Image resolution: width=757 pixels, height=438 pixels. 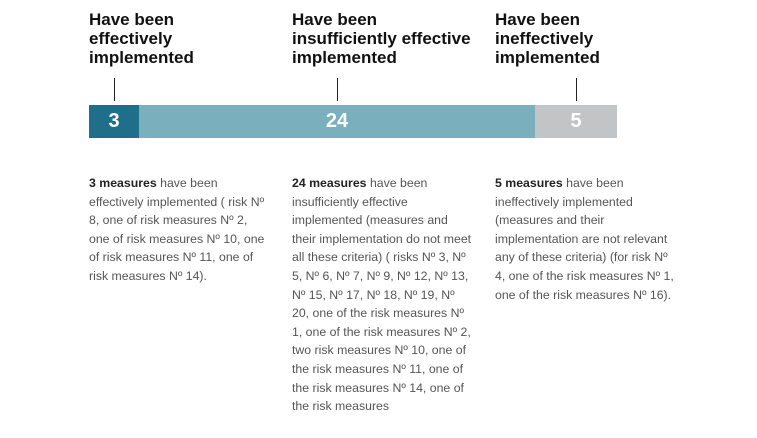 What do you see at coordinates (329, 183) in the screenshot?
I see `description-lead: 24 measures` at bounding box center [329, 183].